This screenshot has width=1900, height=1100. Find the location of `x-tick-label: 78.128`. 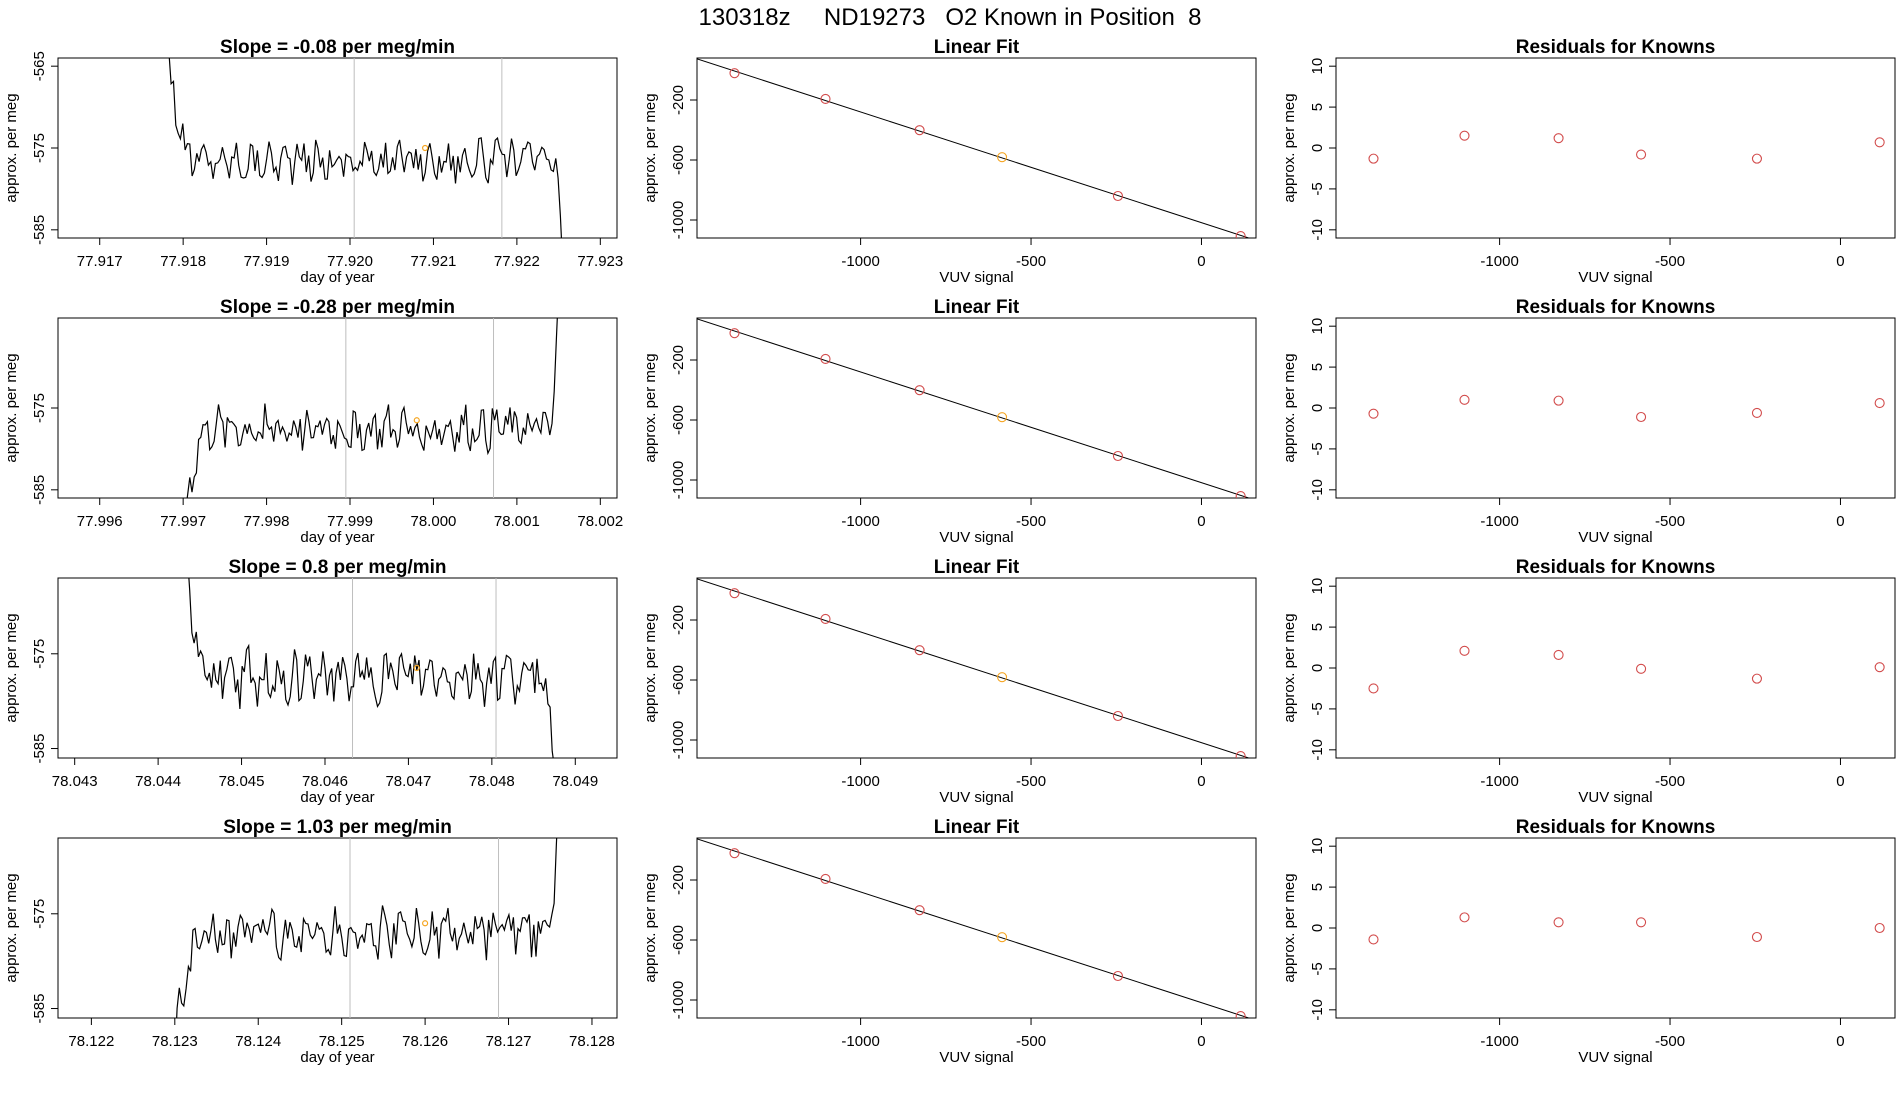

x-tick-label: 78.128 is located at coordinates (592, 1041).